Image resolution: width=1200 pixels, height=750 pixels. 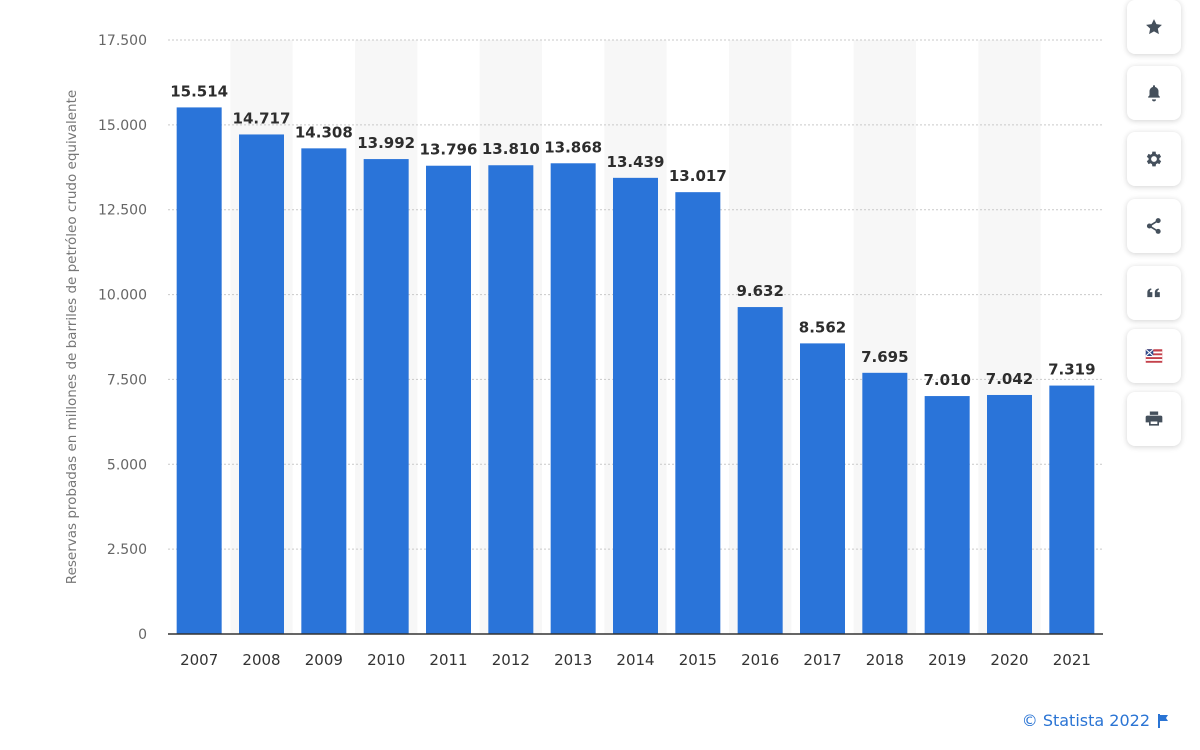 I want to click on cite-button, so click(x=1154, y=293).